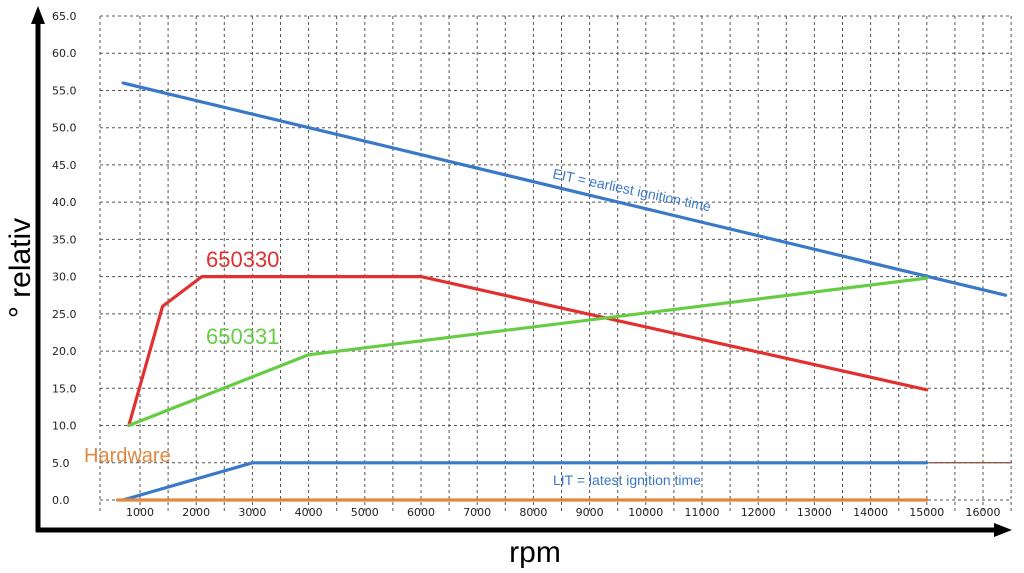 The image size is (1024, 573). Describe the element at coordinates (61, 500) in the screenshot. I see `y-tick-label: 0.0` at that location.